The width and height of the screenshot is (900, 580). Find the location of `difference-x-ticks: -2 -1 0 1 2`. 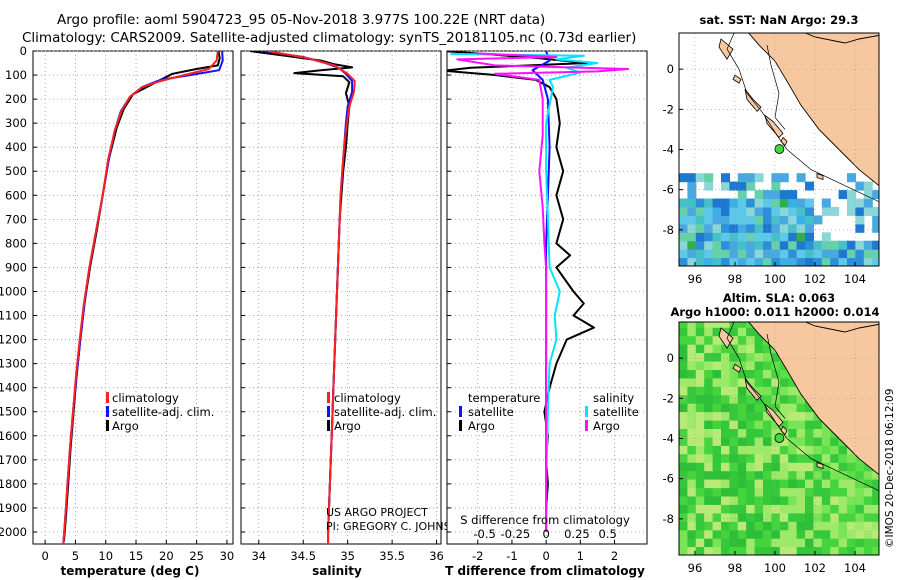

difference-x-ticks: -2 -1 0 1 2 is located at coordinates (545, 551).